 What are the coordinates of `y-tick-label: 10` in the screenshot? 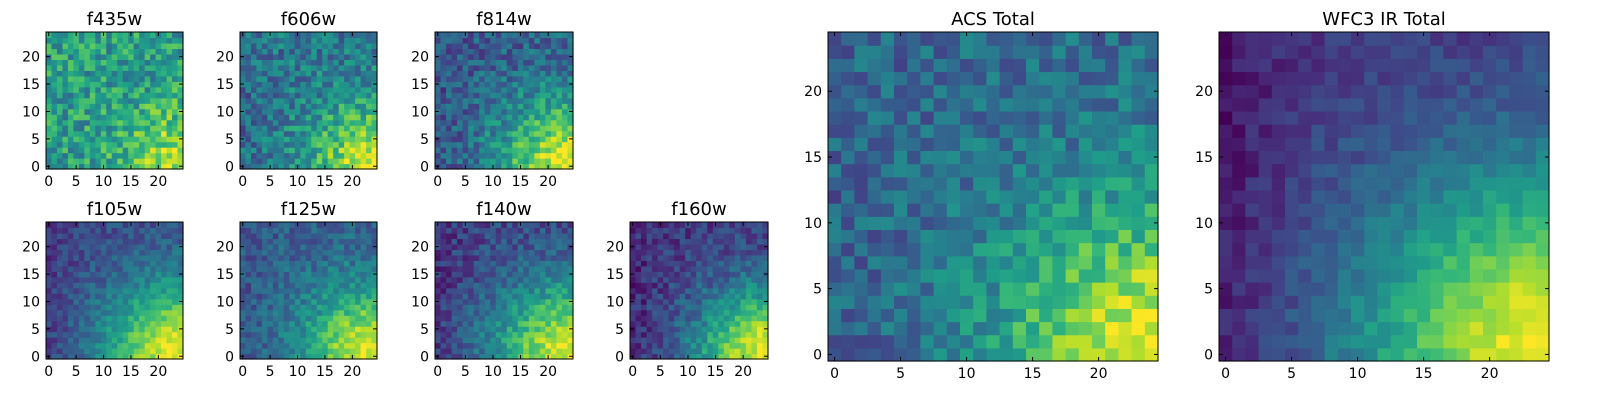 It's located at (225, 112).